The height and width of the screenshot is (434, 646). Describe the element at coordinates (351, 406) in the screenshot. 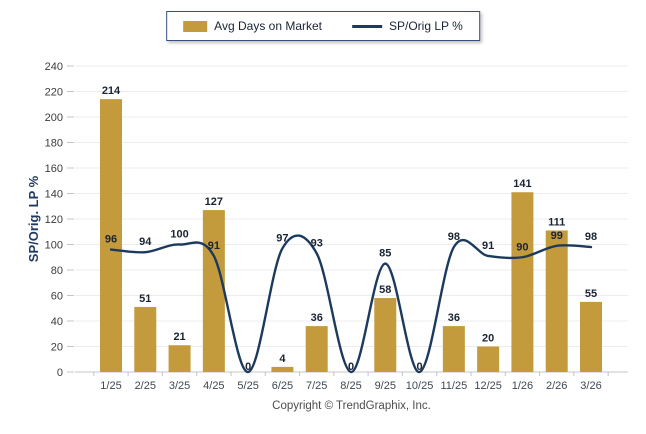

I see `copyright-text: Copyright © TrendGraphix, Inc.` at that location.